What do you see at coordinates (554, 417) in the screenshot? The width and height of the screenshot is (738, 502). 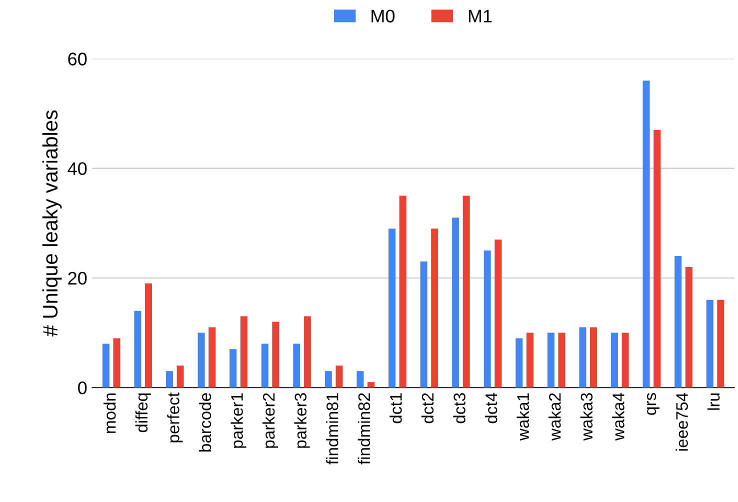 I see `x-tick-label: waka2` at bounding box center [554, 417].